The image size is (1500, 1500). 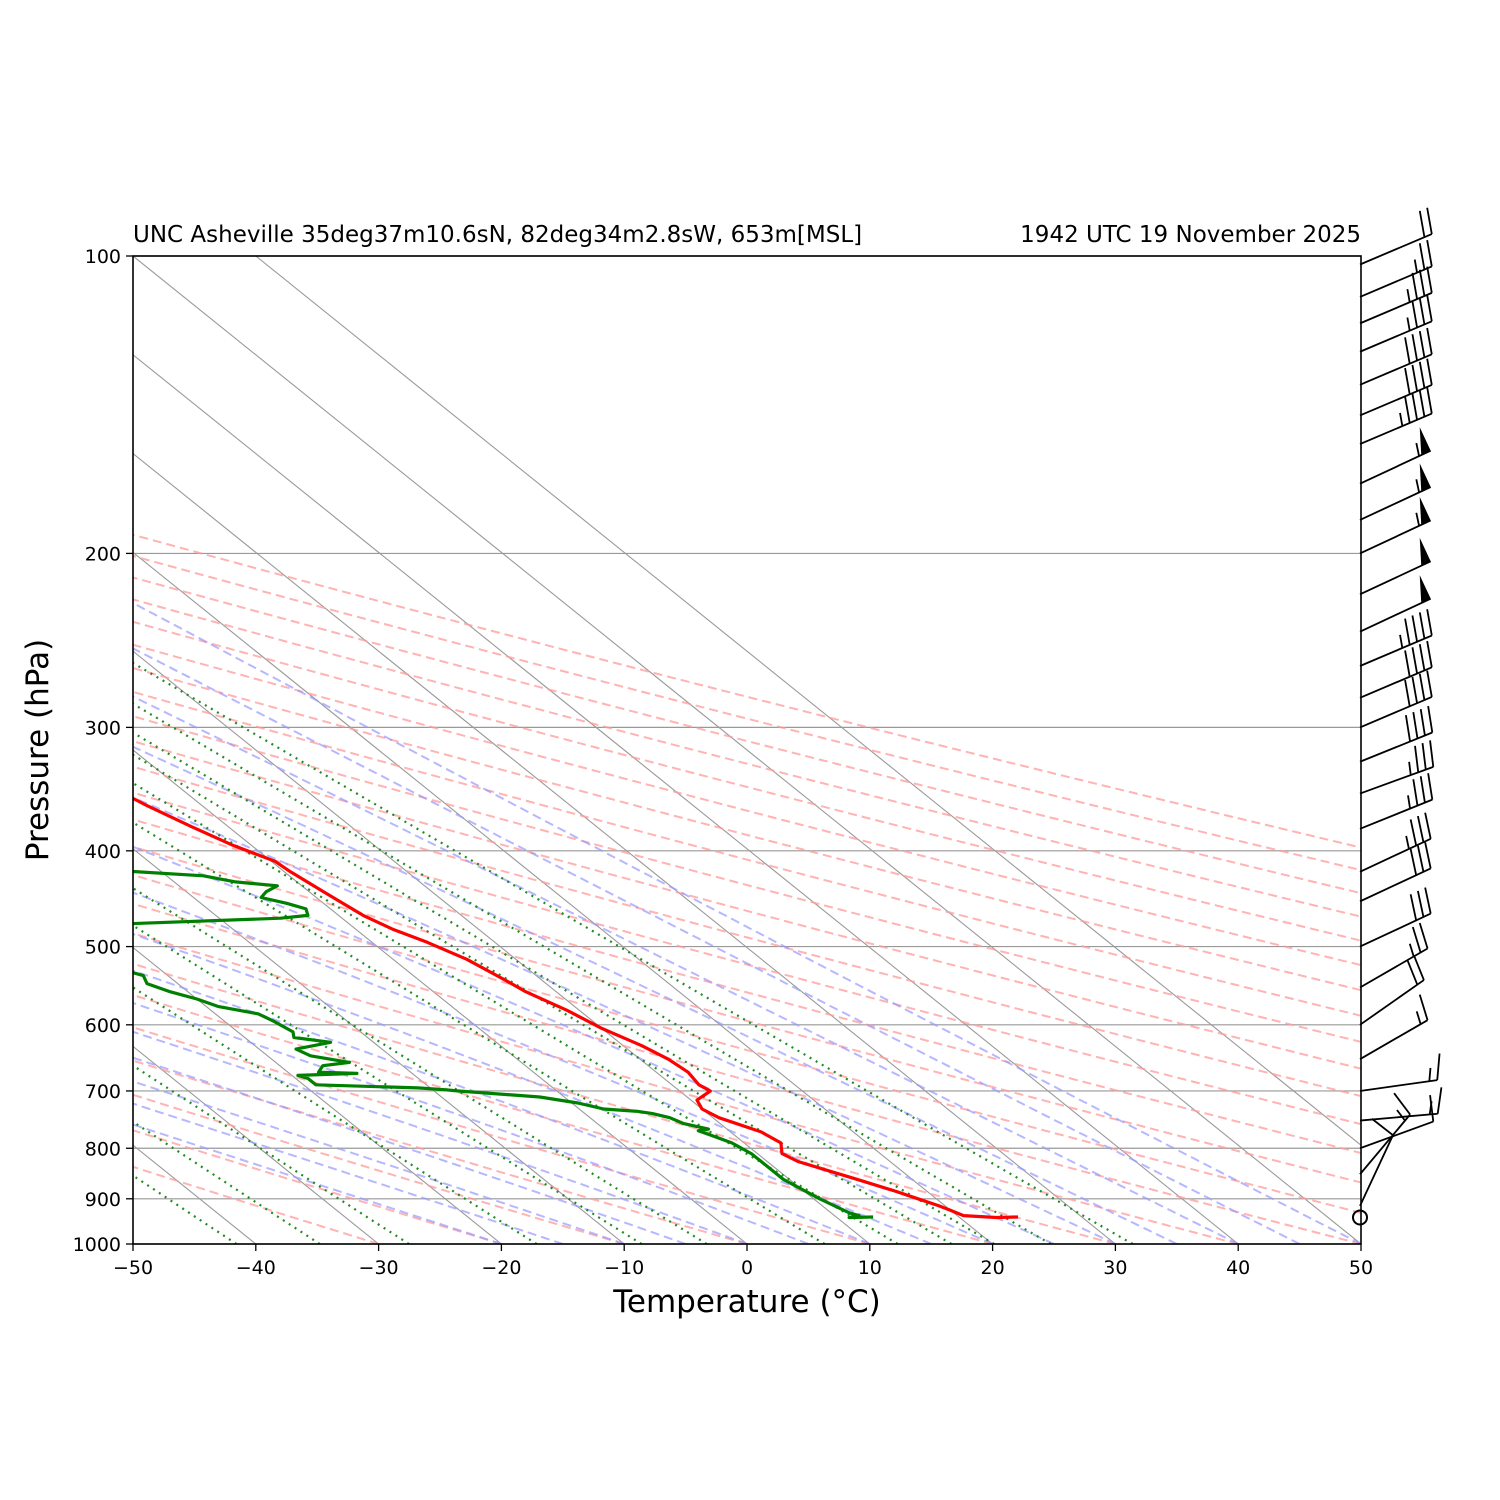 What do you see at coordinates (103, 554) in the screenshot?
I see `y-tick-label: 200` at bounding box center [103, 554].